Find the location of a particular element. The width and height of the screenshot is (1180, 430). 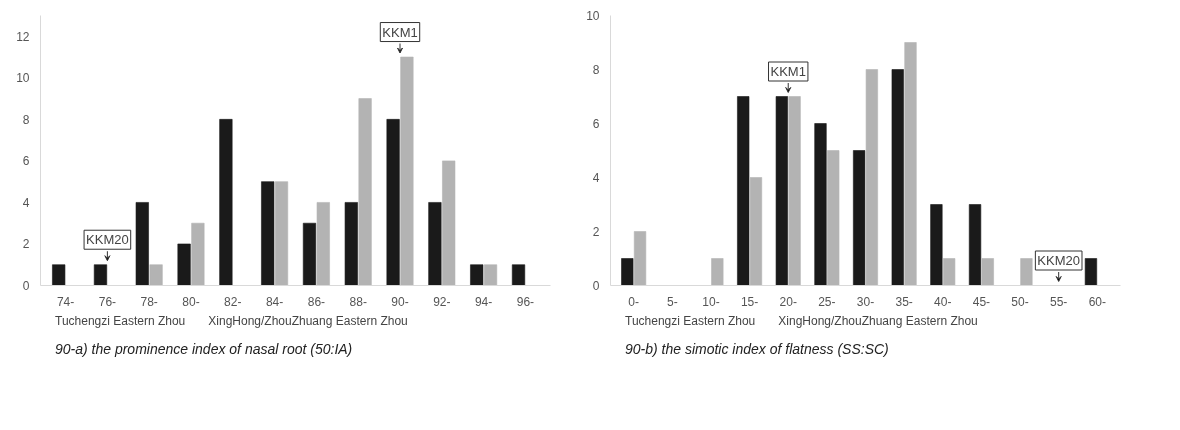

x-tick-label: 82- is located at coordinates (233, 301).